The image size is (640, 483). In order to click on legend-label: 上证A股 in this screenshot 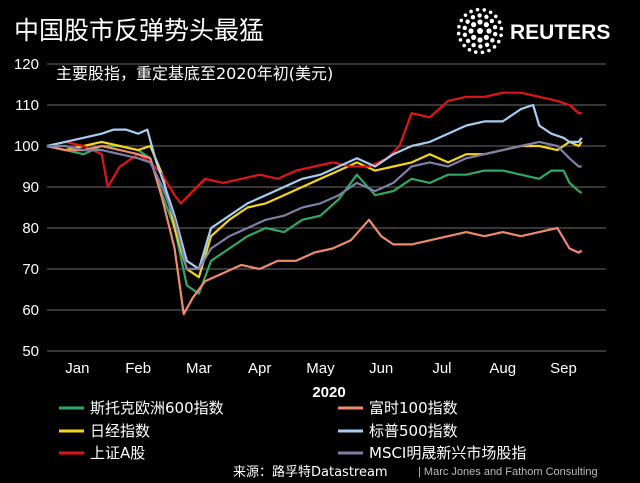, I will do `click(117, 453)`.